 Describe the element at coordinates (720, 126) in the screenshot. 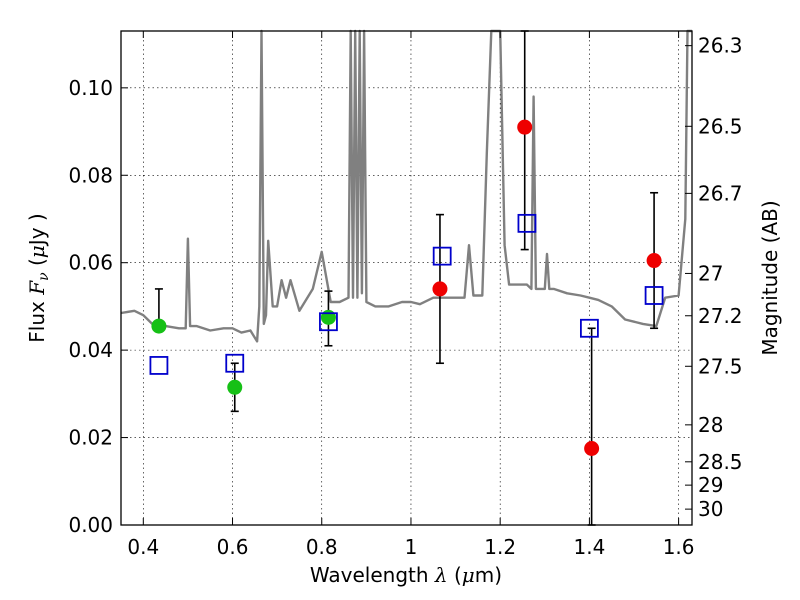

I see `magnitude-tick-label: 26.5` at that location.